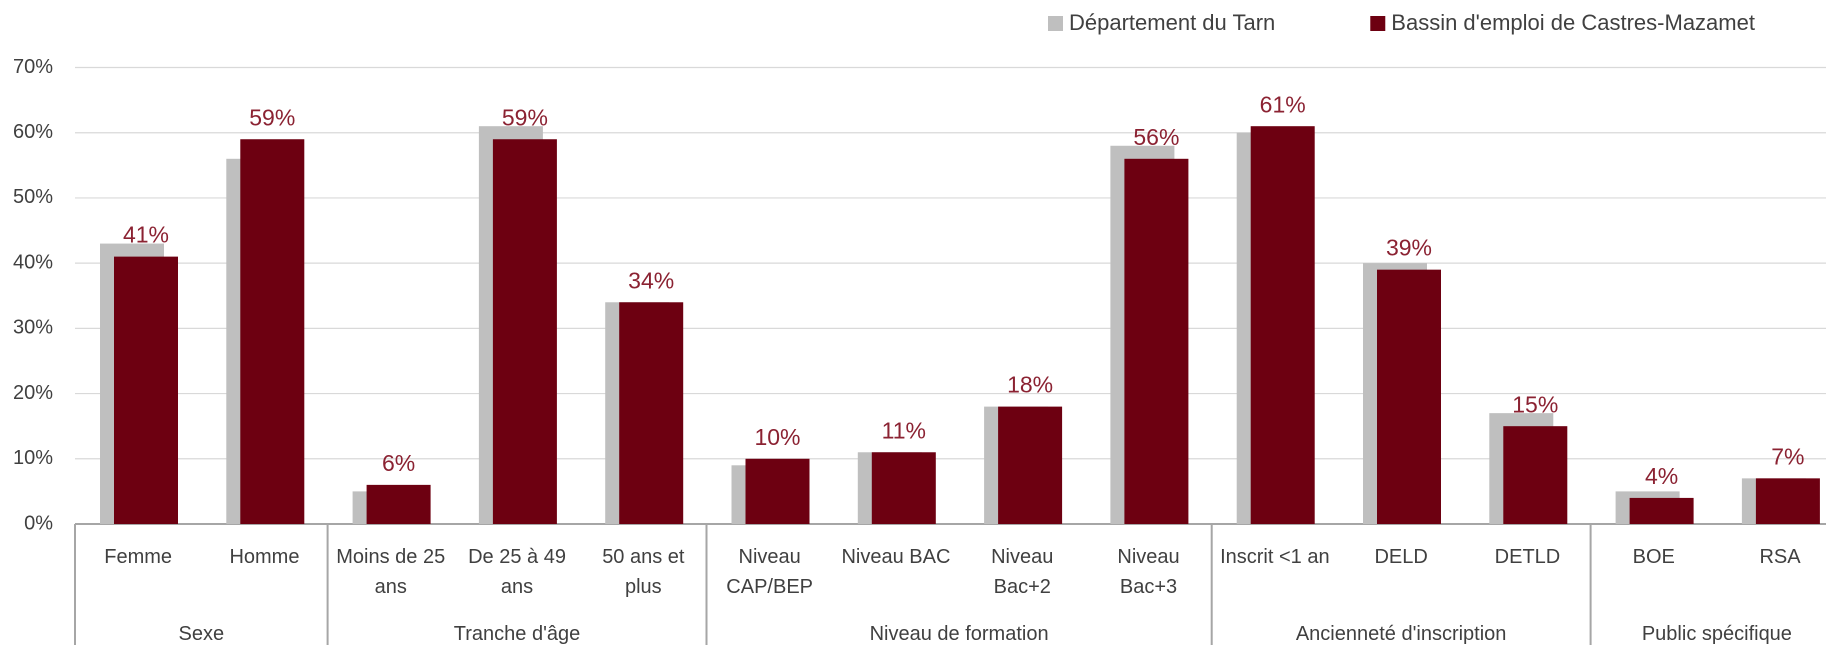 The height and width of the screenshot is (645, 1826). Describe the element at coordinates (1030, 385) in the screenshot. I see `data-label: 18%` at that location.